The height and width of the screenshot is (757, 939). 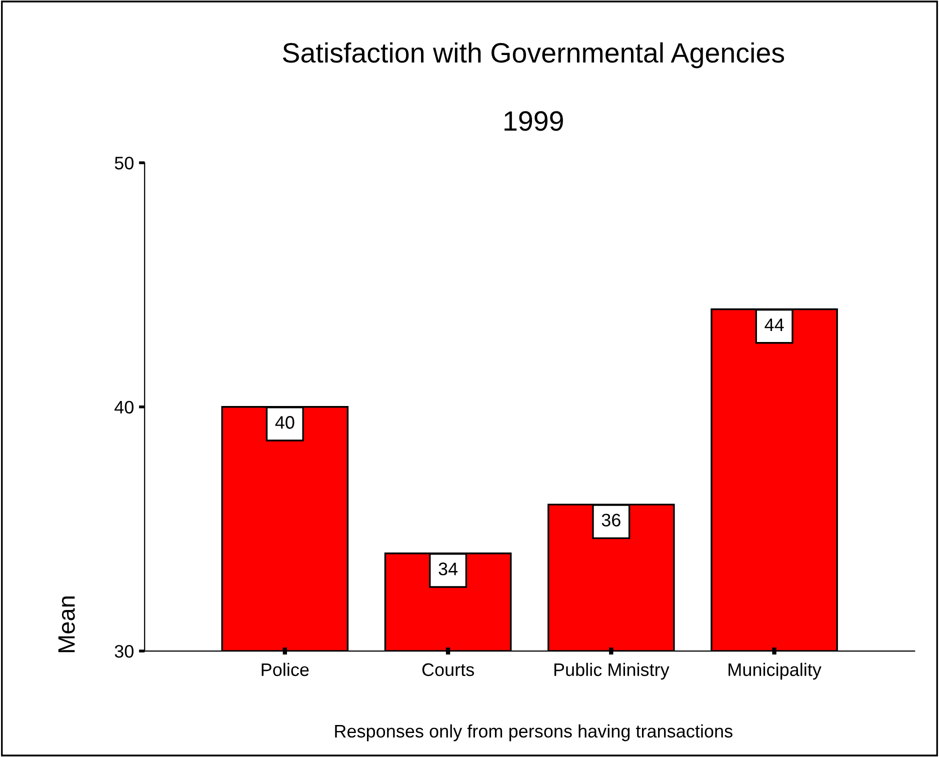 I want to click on chart-title: Satisfaction with Governmental Agencies, so click(x=533, y=55).